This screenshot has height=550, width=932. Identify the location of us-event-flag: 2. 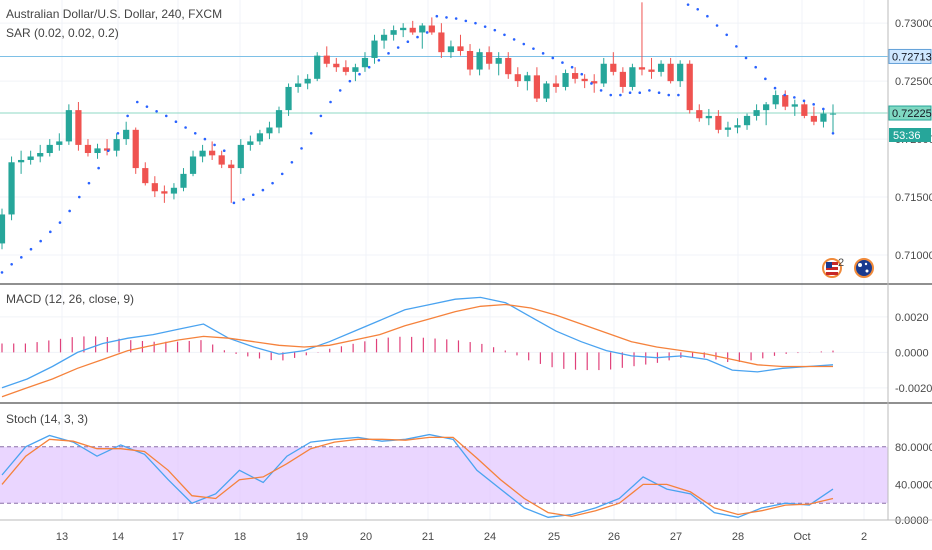
(833, 267).